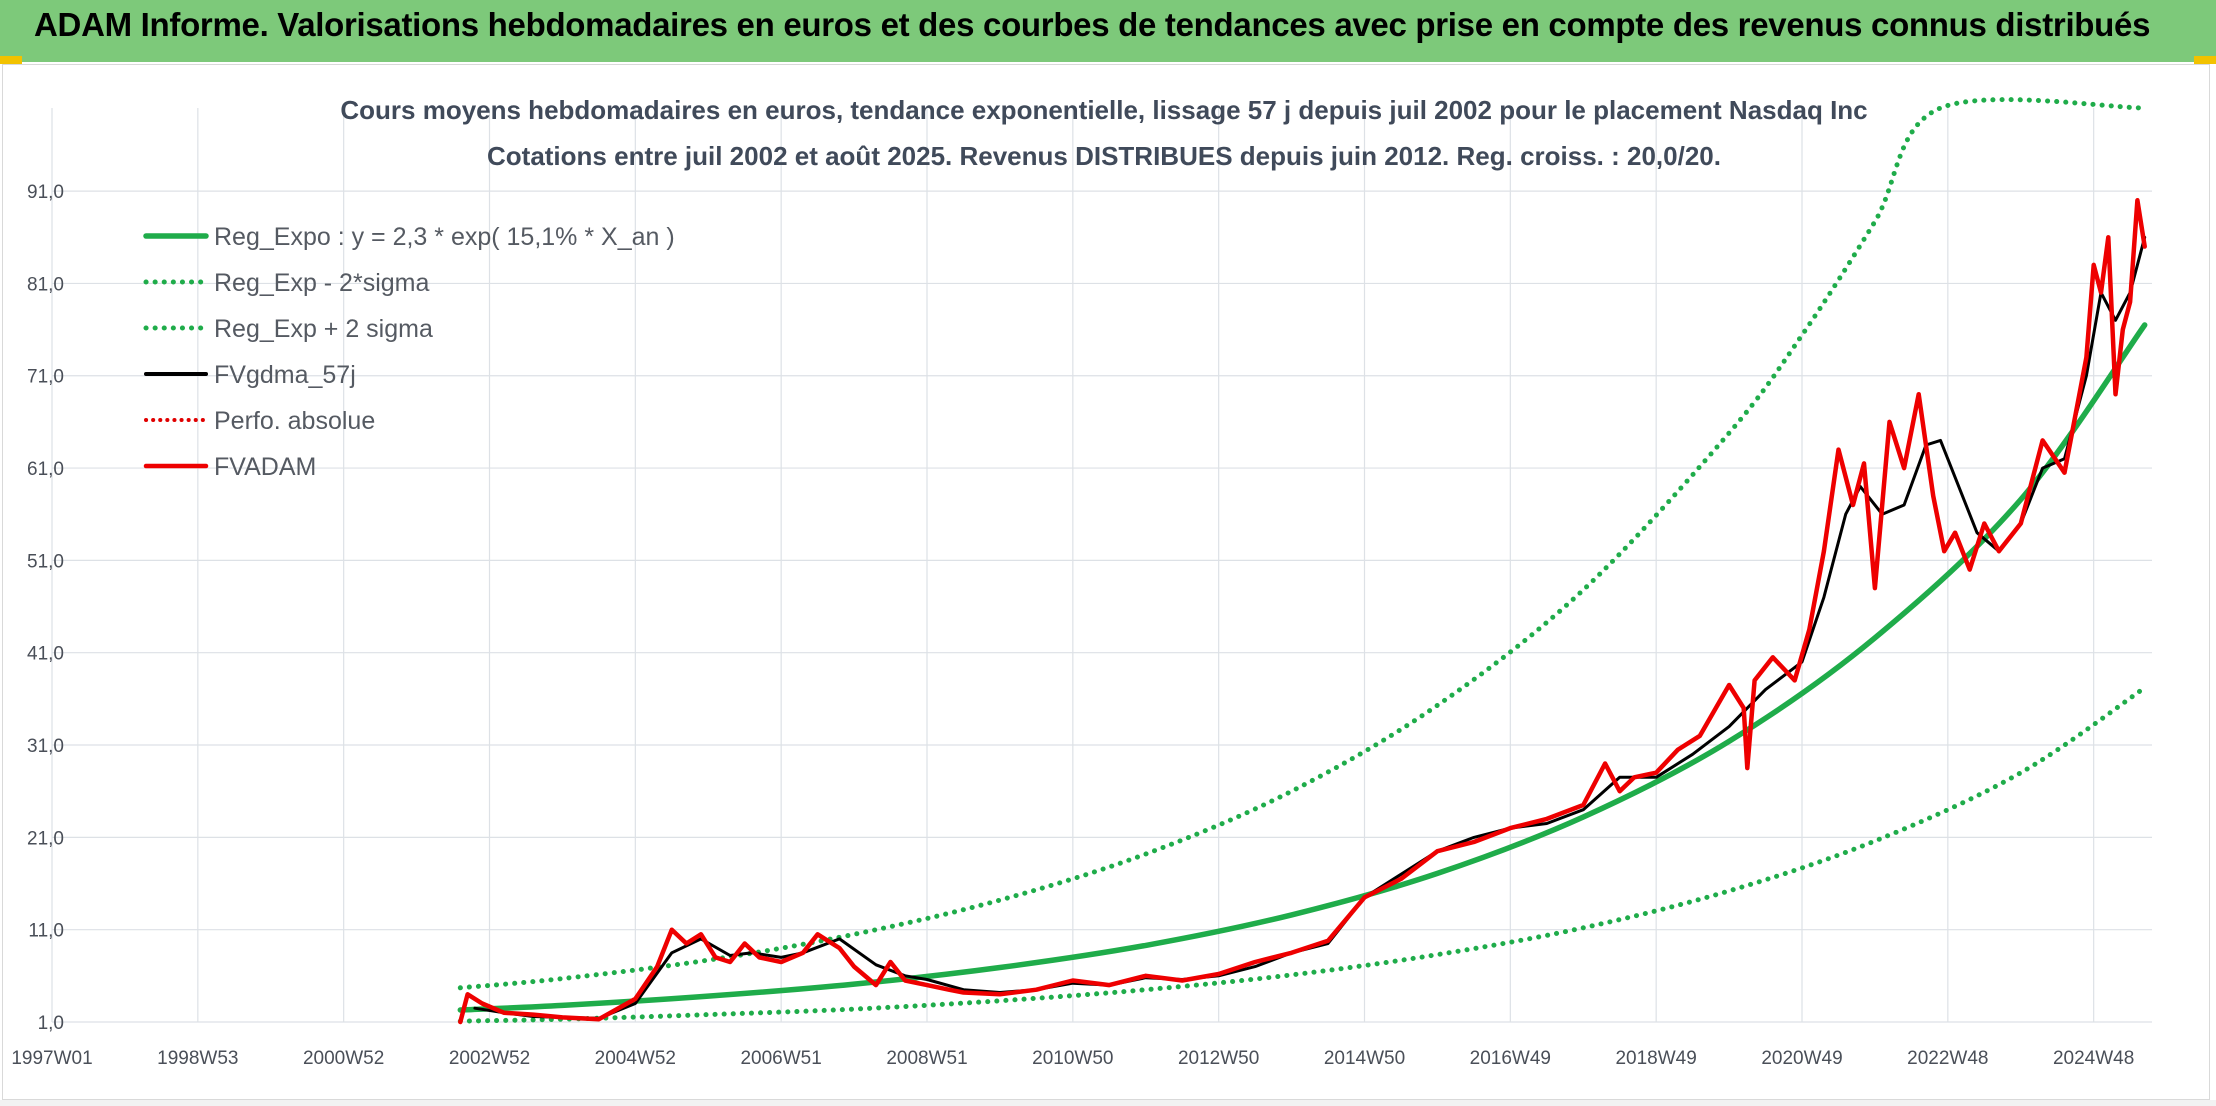 This screenshot has height=1106, width=2216. What do you see at coordinates (45, 608) in the screenshot?
I see `y-axis-tick-labels: 1,0 11,0 21,0 31,0 41,0 51,0 61,0 71,0 81,0 91,0` at bounding box center [45, 608].